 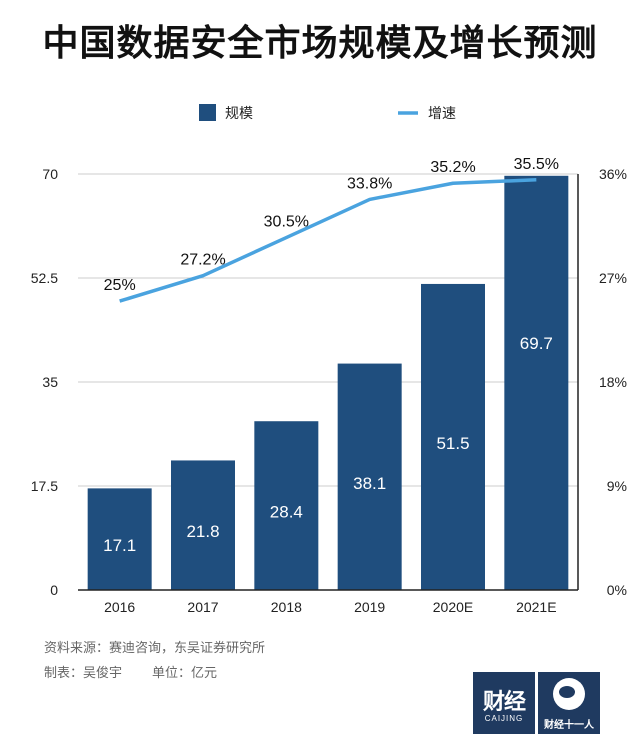 I want to click on y-left-tick-label: 0, so click(x=54, y=590).